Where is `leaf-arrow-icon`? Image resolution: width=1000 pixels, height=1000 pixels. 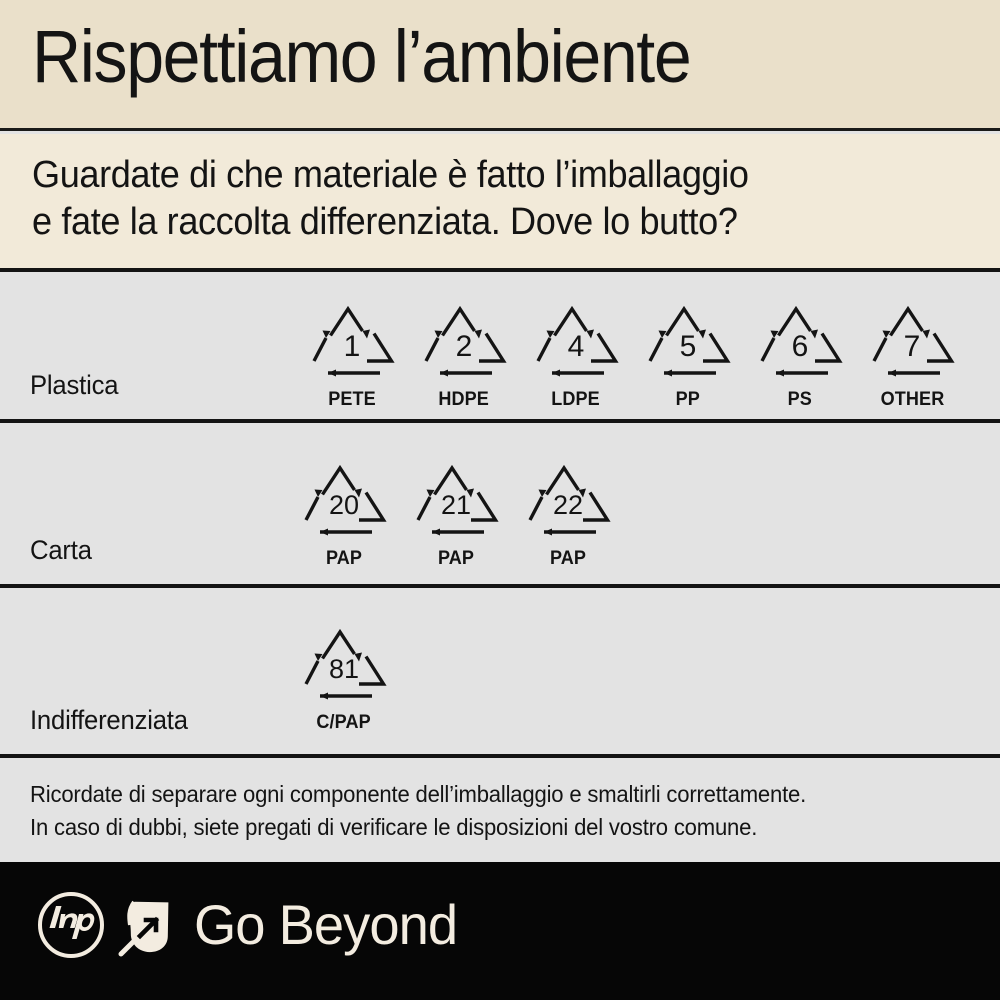
leaf-arrow-icon is located at coordinates (143, 928).